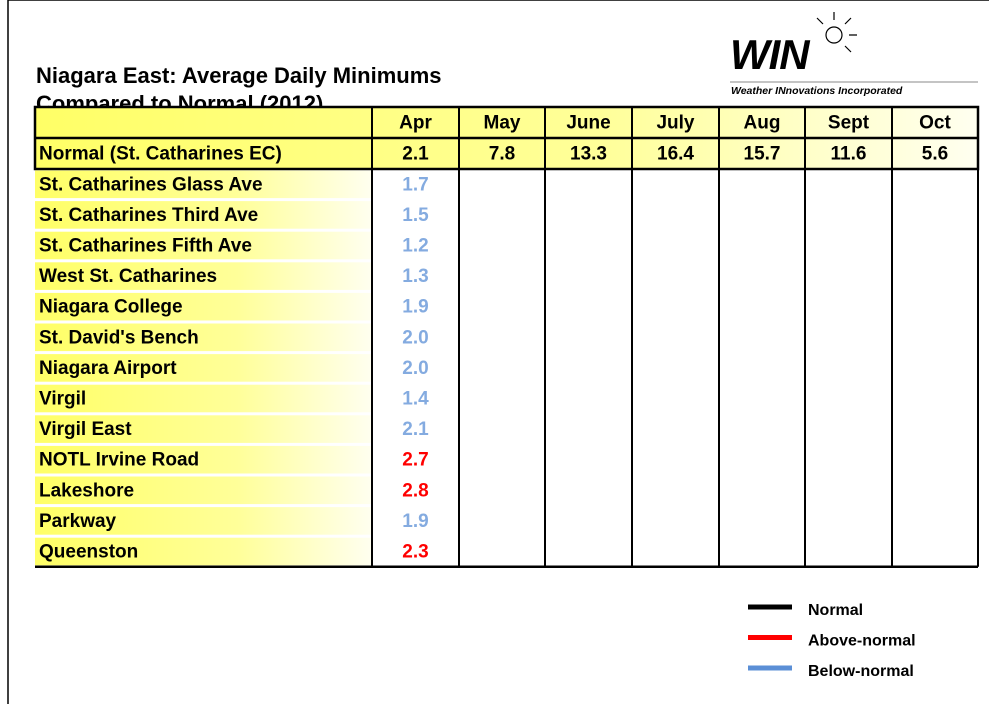 Image resolution: width=989 pixels, height=704 pixels. What do you see at coordinates (128, 276) in the screenshot?
I see `station-name: West St. Catharines` at bounding box center [128, 276].